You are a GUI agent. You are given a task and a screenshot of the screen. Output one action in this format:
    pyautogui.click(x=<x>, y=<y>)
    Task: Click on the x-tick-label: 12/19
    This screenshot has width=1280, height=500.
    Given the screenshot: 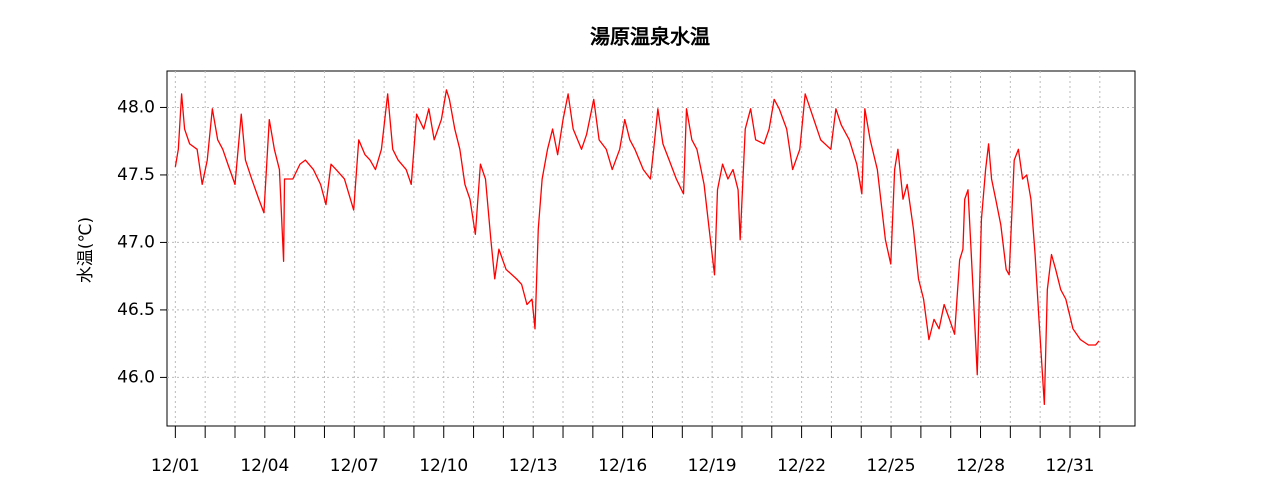 What is the action you would take?
    pyautogui.click(x=712, y=466)
    